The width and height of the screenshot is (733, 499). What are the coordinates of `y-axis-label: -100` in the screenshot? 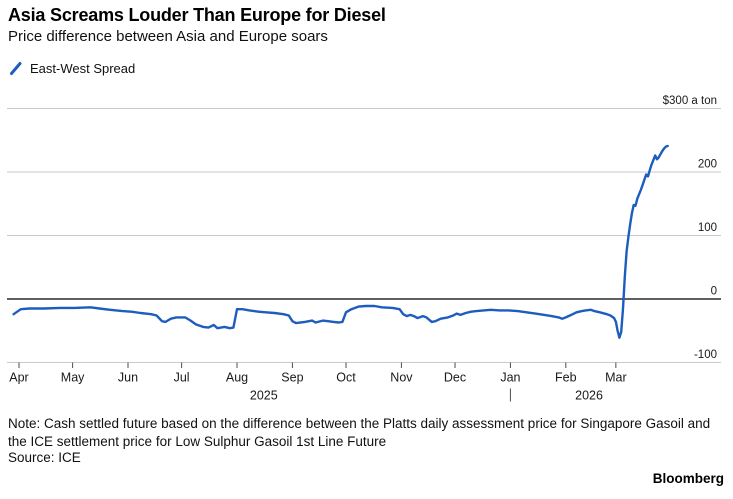 It's located at (705, 355).